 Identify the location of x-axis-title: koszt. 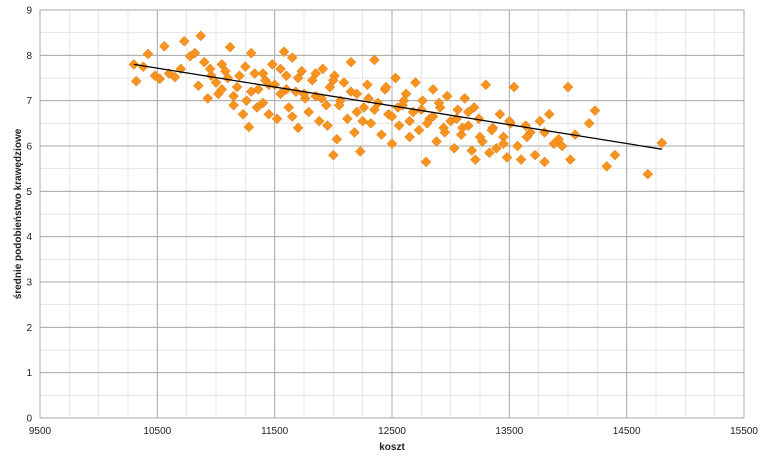
(392, 447).